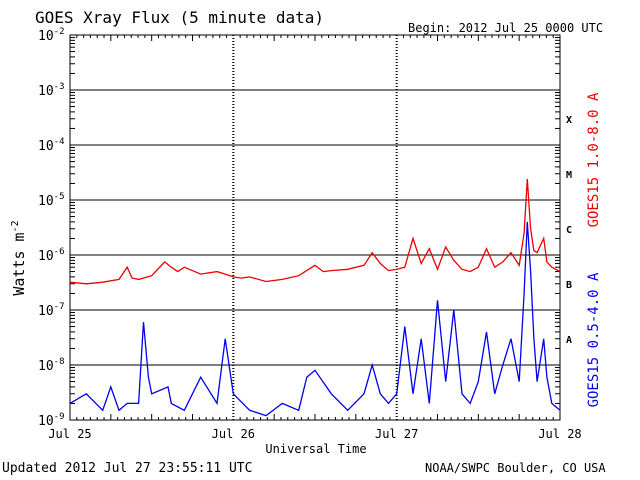 The width and height of the screenshot is (640, 480). Describe the element at coordinates (396, 434) in the screenshot. I see `x-tick-label: Jul 27` at that location.